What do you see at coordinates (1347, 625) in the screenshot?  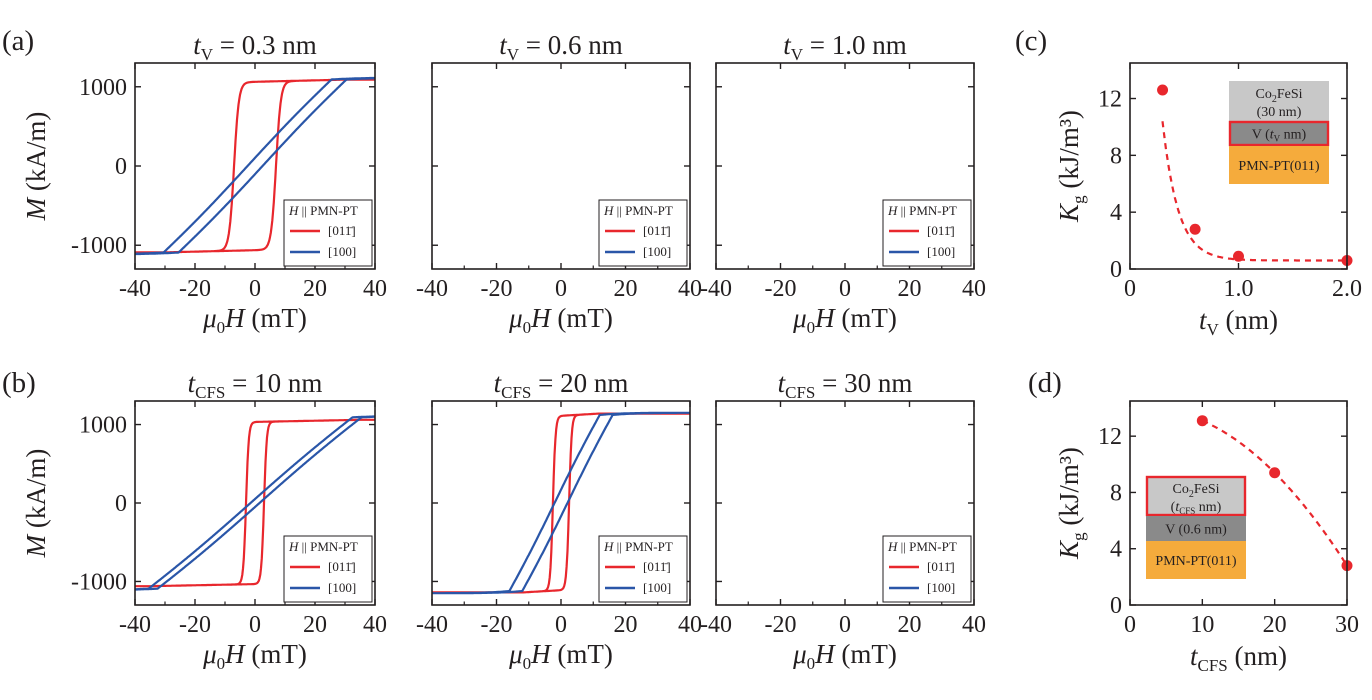 I see `x-tick-label: 30` at bounding box center [1347, 625].